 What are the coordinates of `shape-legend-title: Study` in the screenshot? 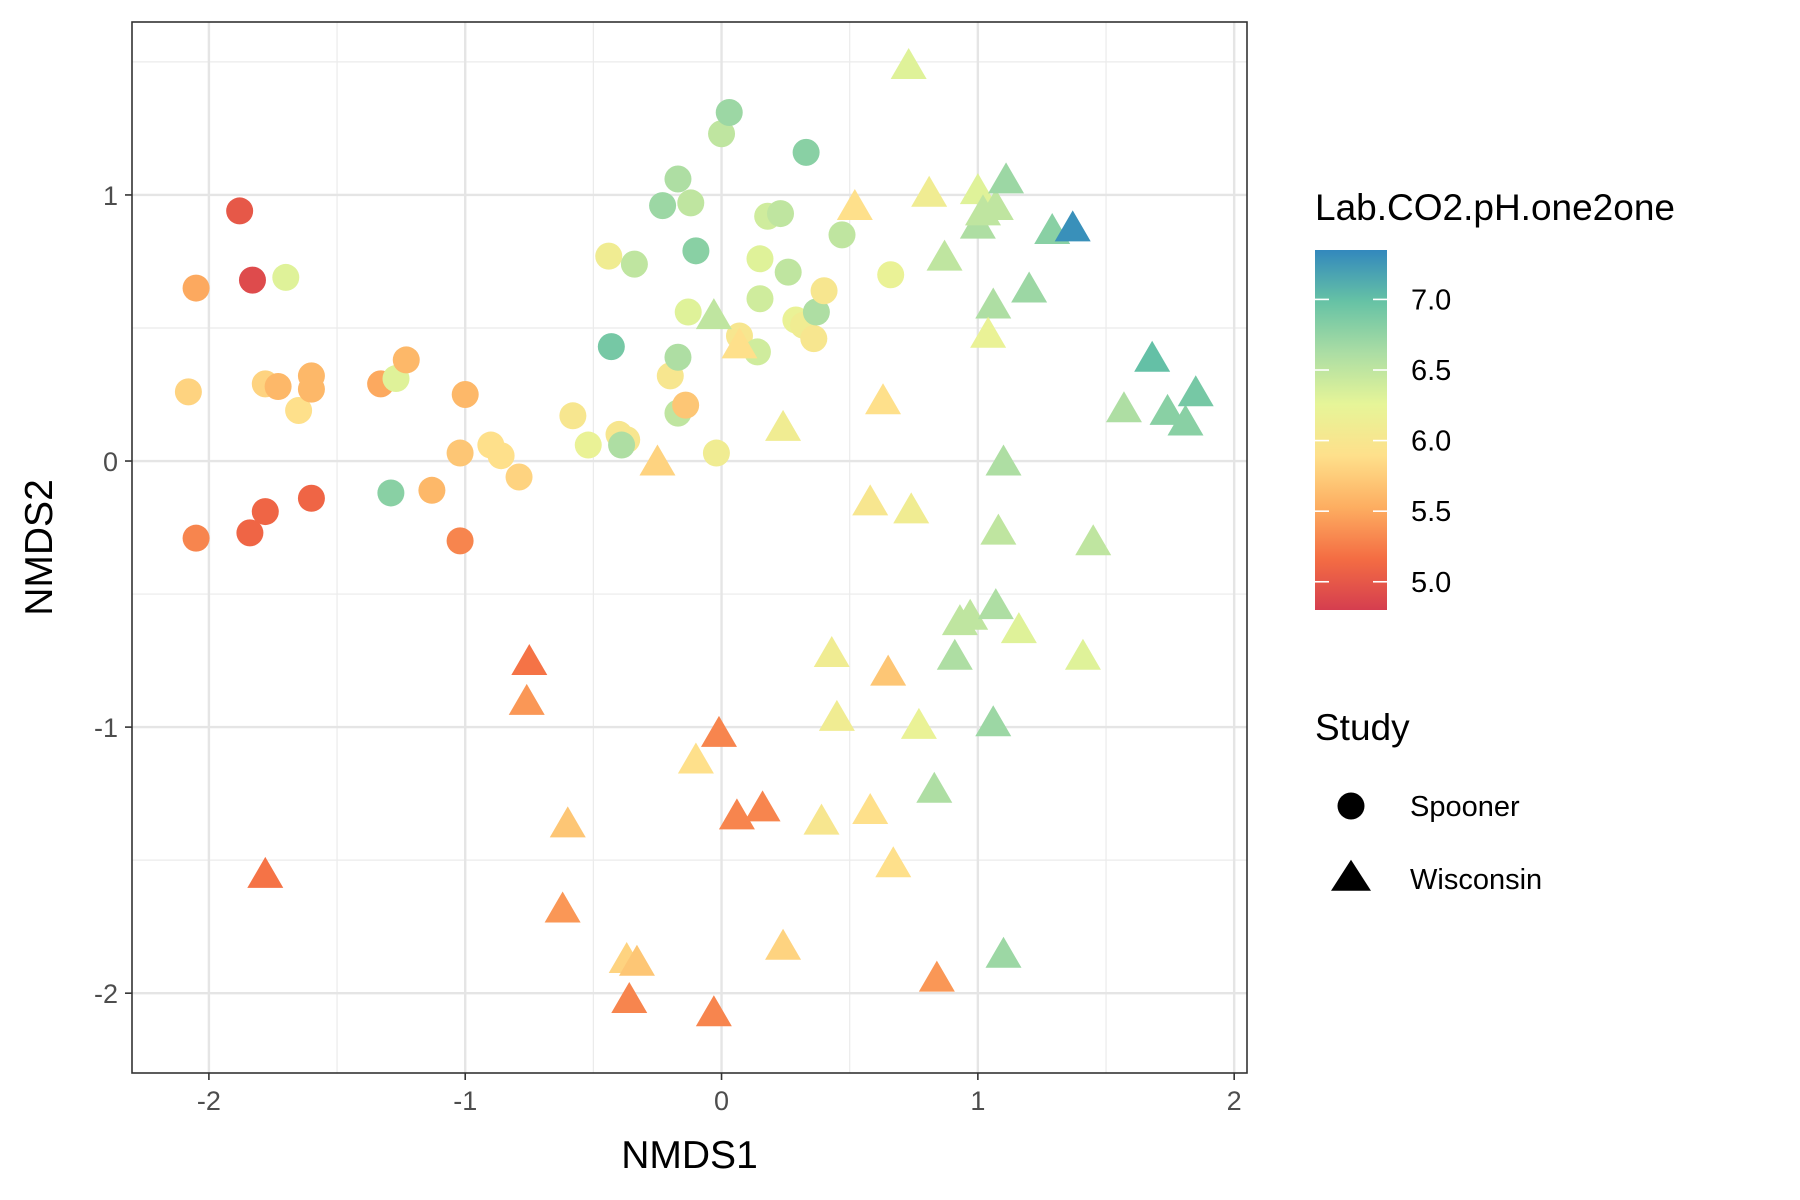 It's located at (1362, 727).